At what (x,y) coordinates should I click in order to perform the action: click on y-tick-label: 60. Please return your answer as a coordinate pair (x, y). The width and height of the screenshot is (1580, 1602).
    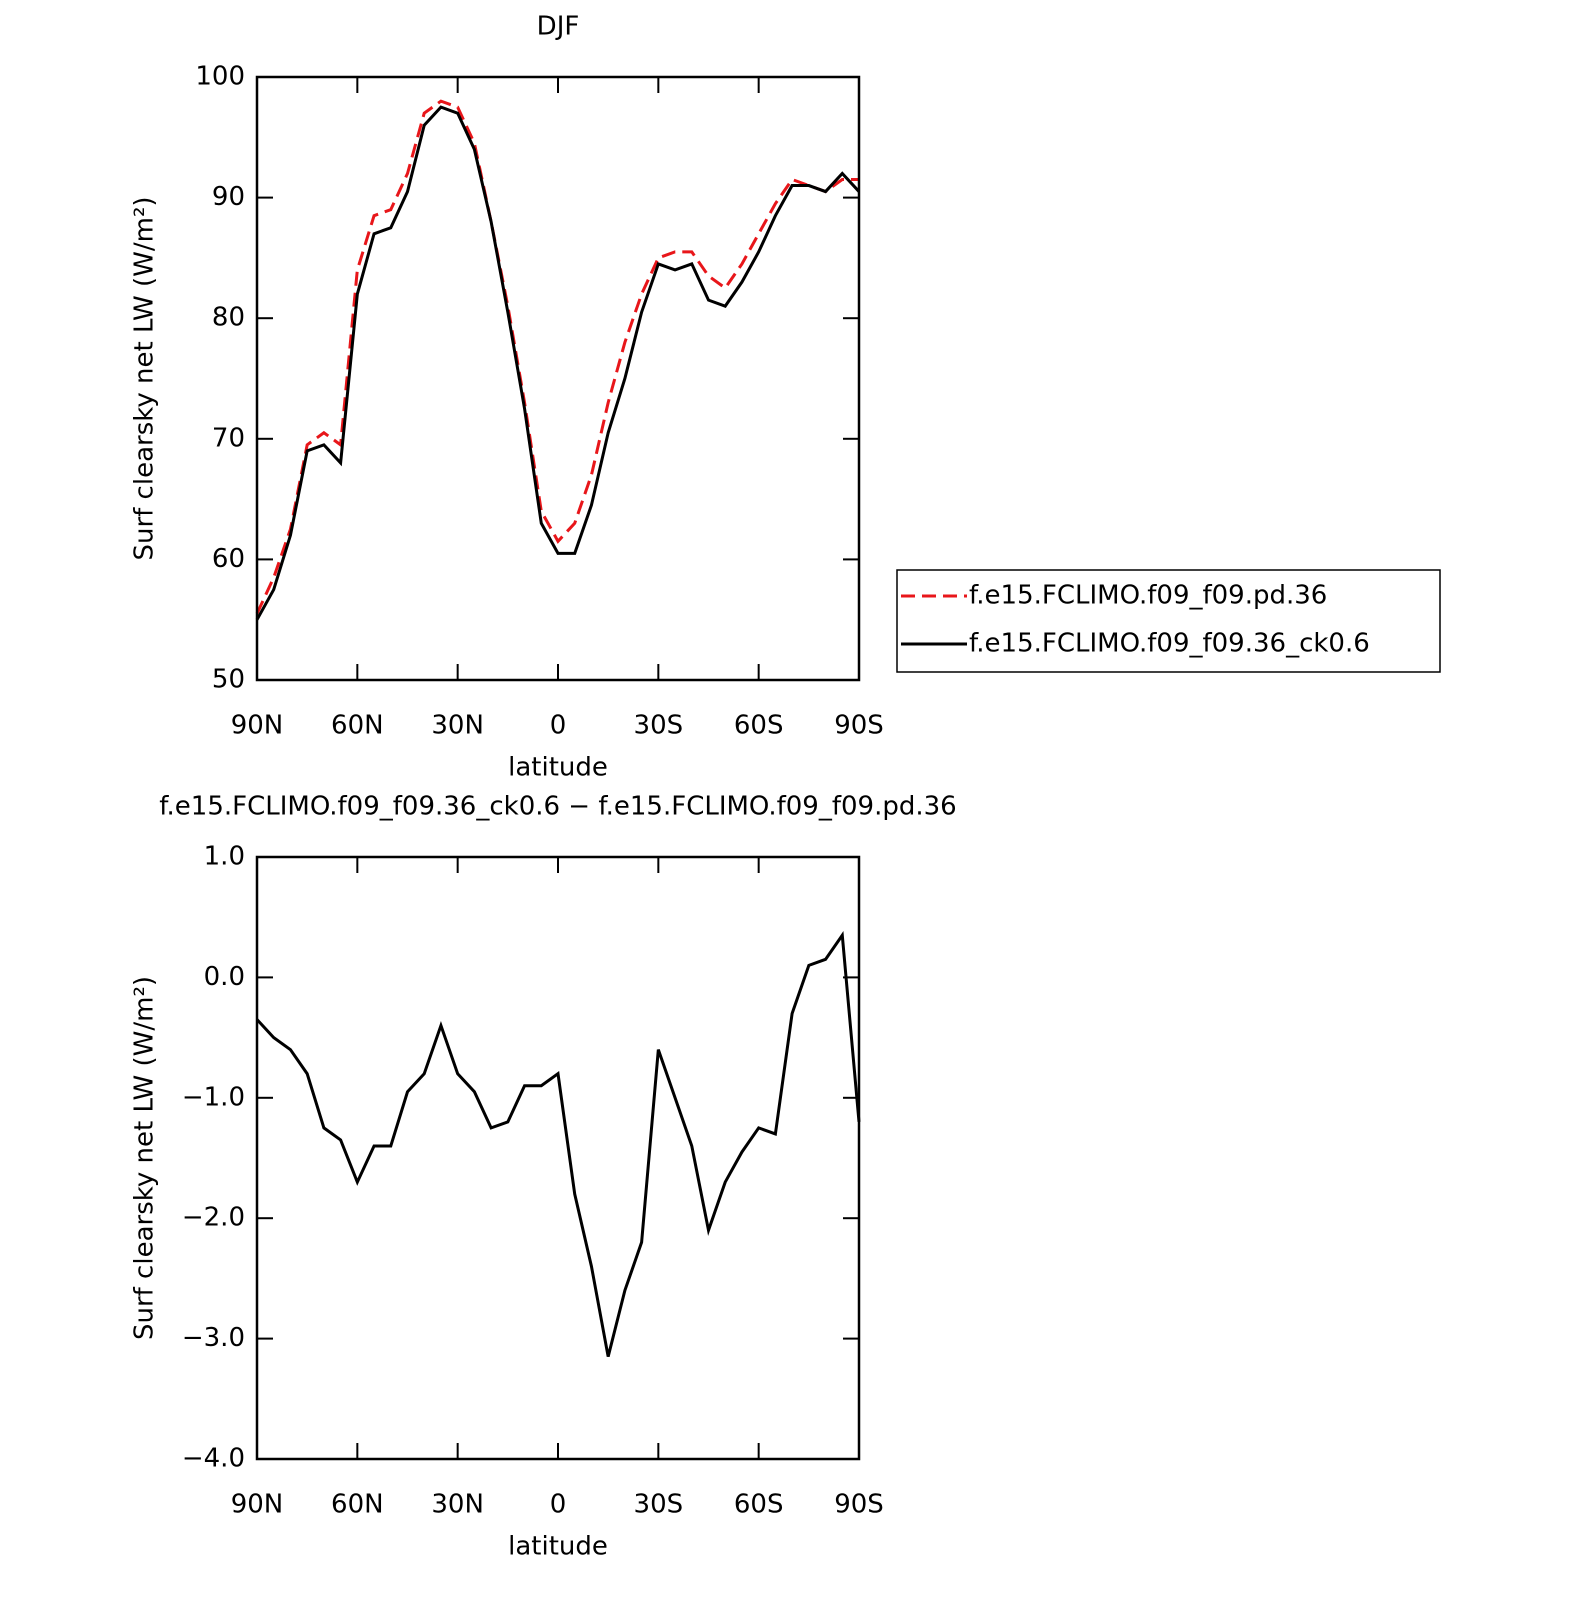
    Looking at the image, I should click on (228, 559).